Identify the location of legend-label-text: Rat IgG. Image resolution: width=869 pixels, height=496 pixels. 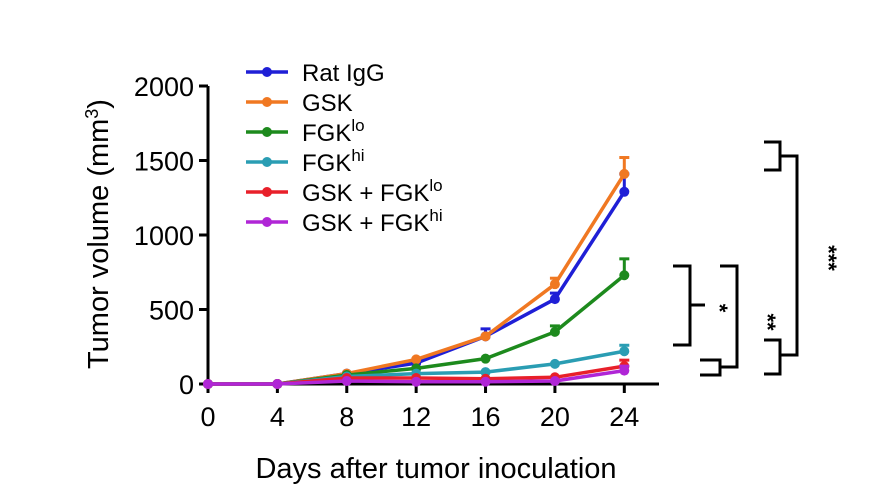
(343, 73).